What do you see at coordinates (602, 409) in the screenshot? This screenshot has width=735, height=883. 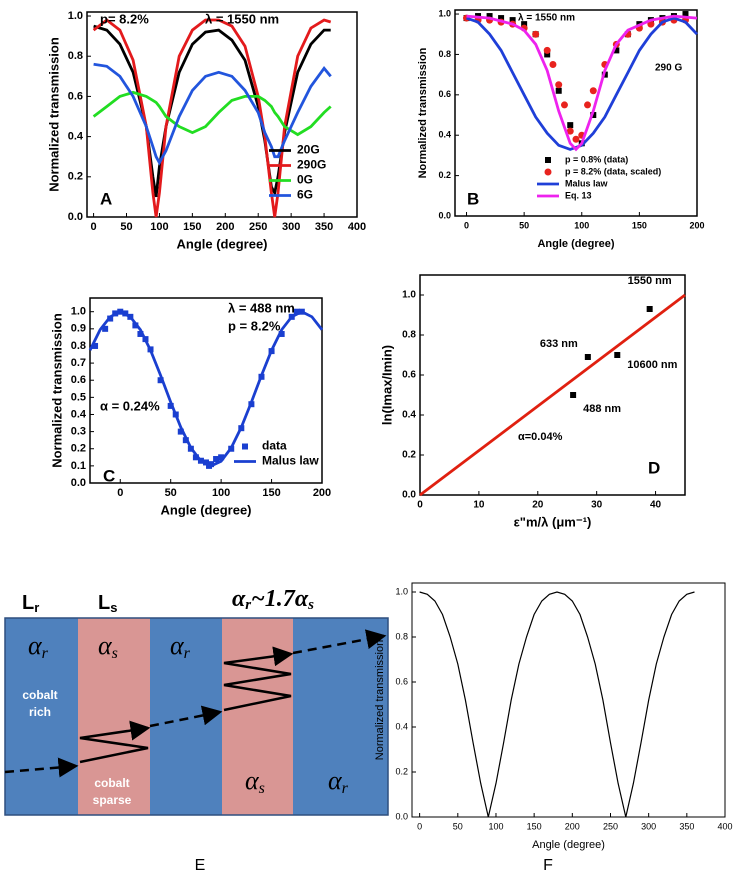 I see `point-label: 488 nm` at bounding box center [602, 409].